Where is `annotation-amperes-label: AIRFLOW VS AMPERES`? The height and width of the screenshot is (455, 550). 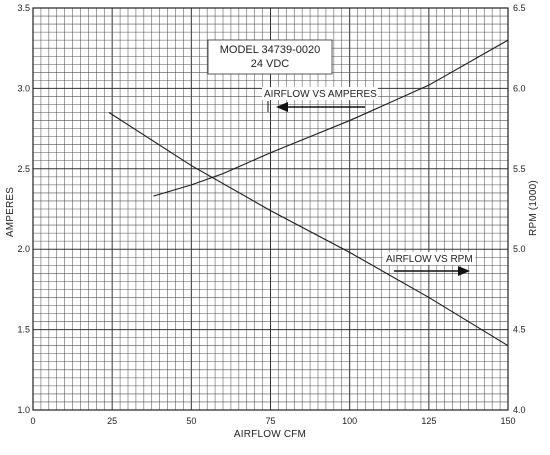 annotation-amperes-label: AIRFLOW VS AMPERES is located at coordinates (320, 94).